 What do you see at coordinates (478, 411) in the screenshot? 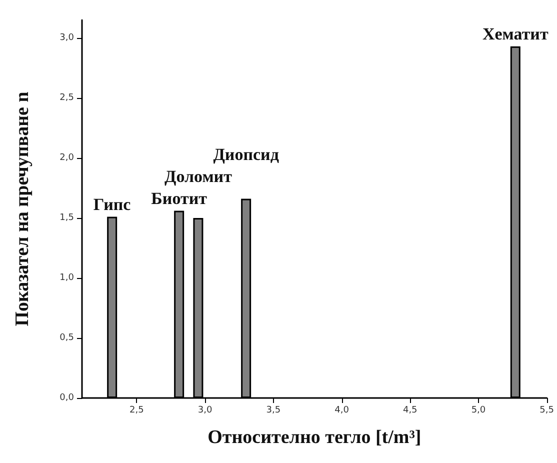
I see `x-tick-label: 5,0` at bounding box center [478, 411].